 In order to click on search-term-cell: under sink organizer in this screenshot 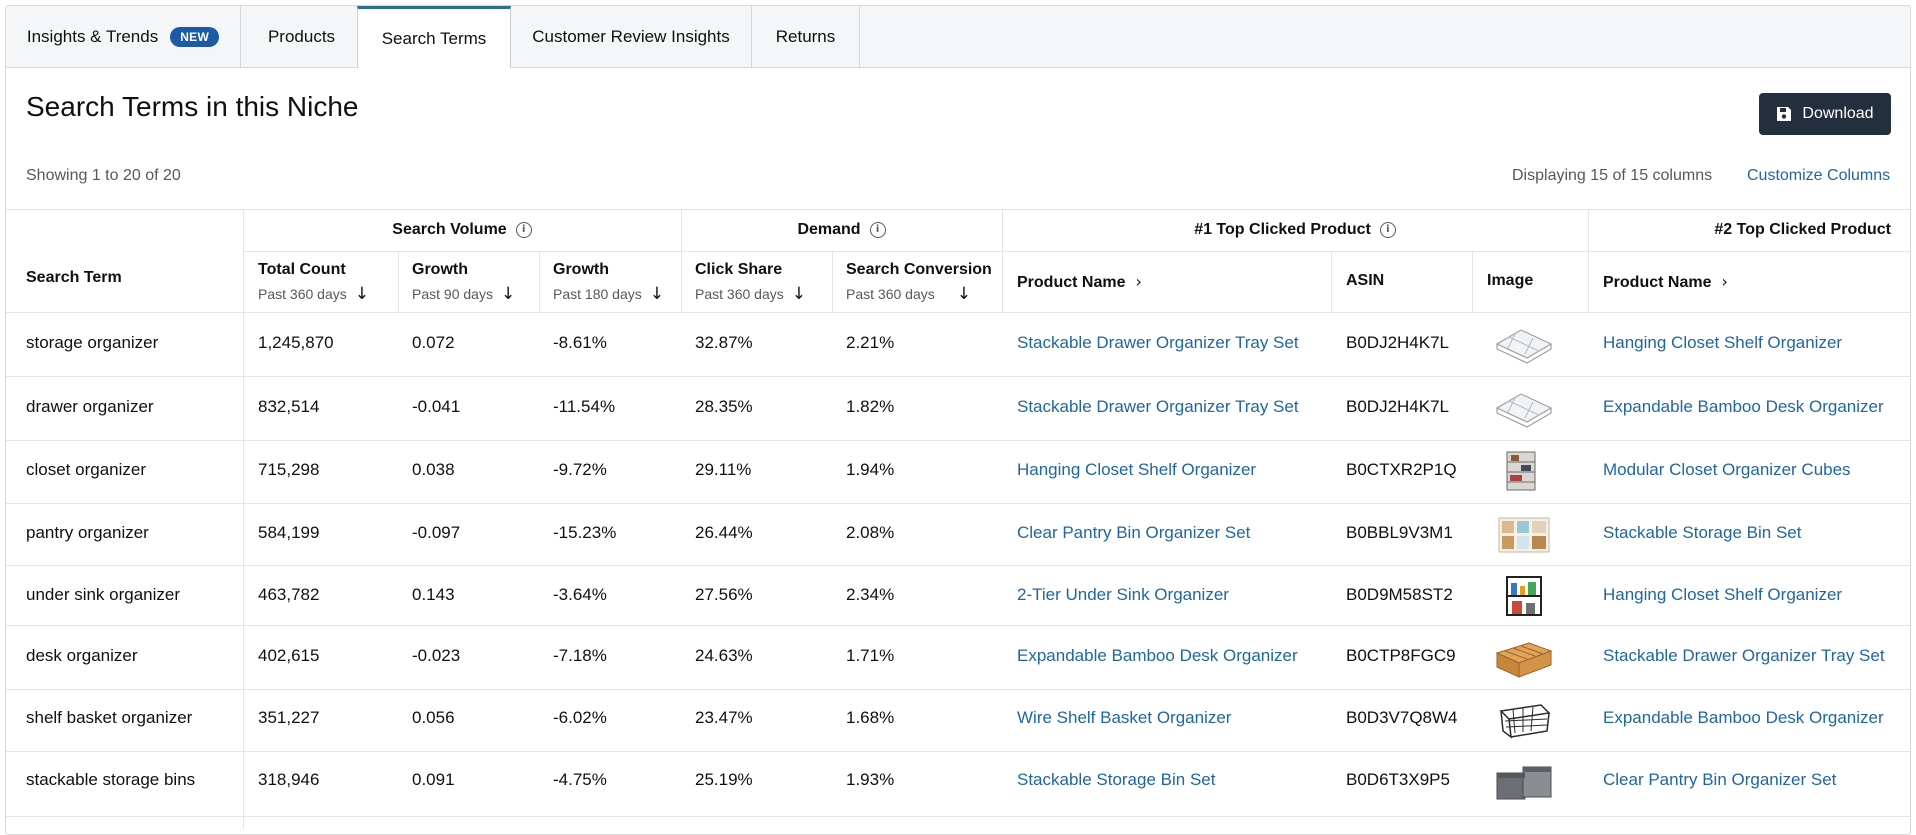, I will do `click(103, 594)`.